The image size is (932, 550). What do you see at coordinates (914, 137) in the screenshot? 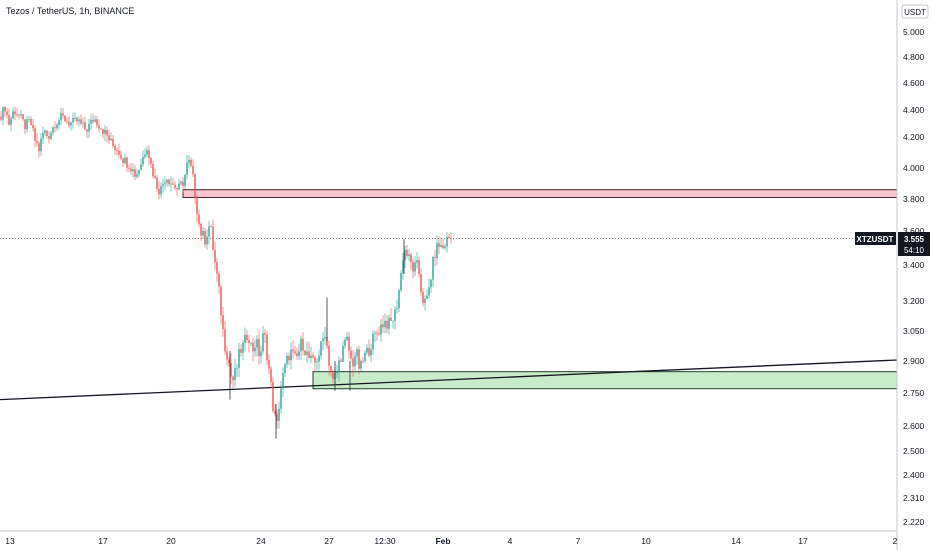
I see `price-tick-label: 4.200` at bounding box center [914, 137].